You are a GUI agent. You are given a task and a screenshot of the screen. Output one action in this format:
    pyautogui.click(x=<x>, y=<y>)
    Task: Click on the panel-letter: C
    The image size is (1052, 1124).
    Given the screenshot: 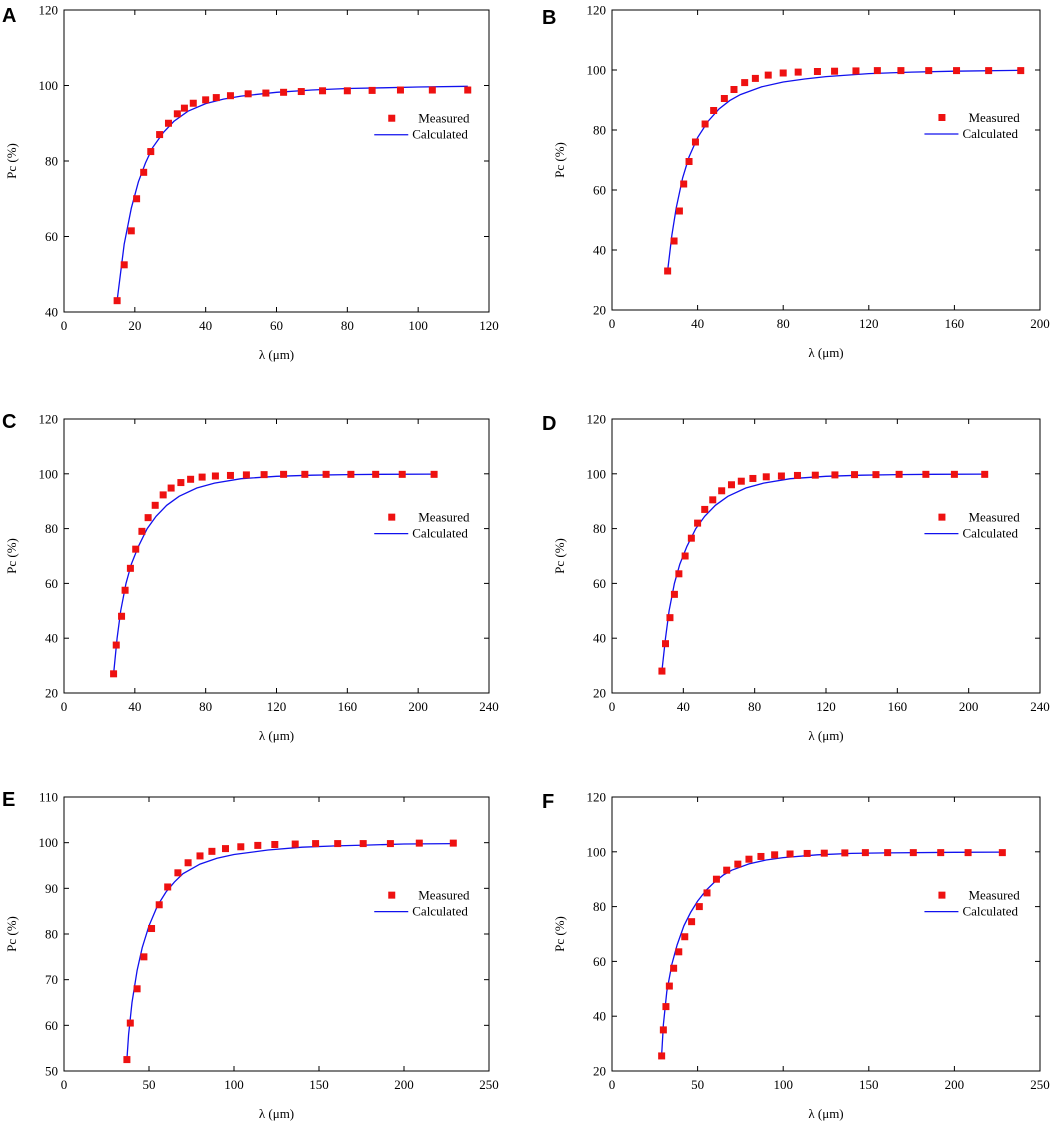 What is the action you would take?
    pyautogui.click(x=9, y=422)
    